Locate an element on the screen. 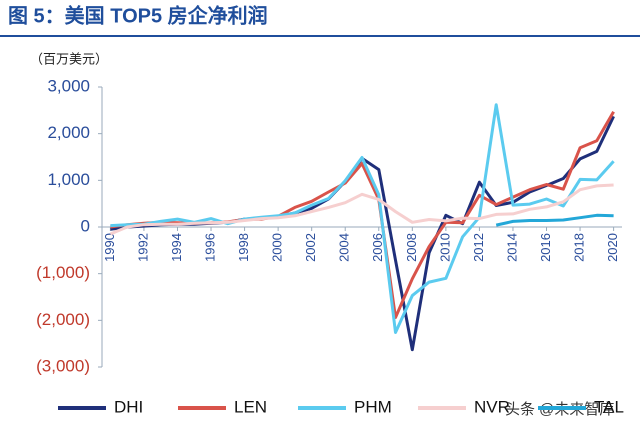 The image size is (640, 433). x-tick-label: 2012 is located at coordinates (478, 247).